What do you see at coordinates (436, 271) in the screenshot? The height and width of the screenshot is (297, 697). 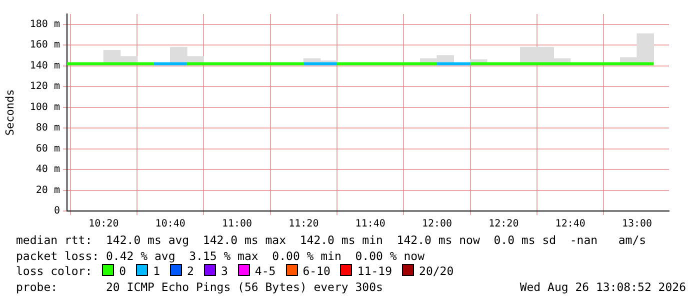 I see `legend-label: 20/20` at bounding box center [436, 271].